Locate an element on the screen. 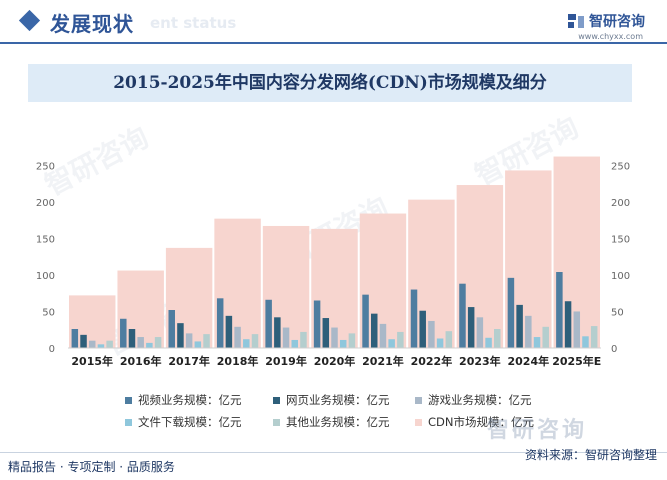  x-tick-label: 2016年 is located at coordinates (141, 361).